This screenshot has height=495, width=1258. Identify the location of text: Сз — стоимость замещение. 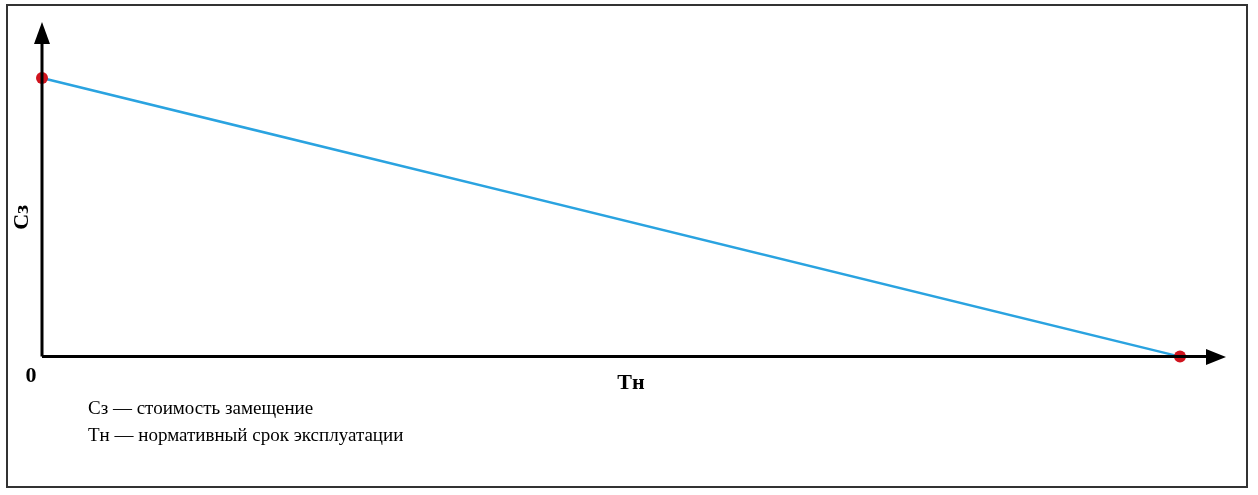
(201, 407).